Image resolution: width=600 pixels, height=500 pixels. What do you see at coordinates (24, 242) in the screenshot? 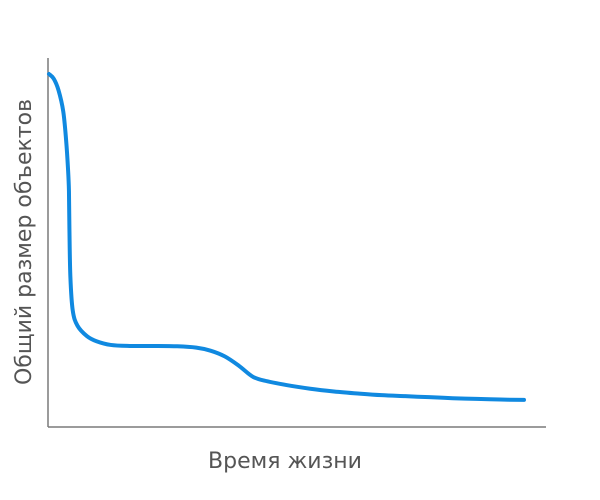
I see `y-axis-title: Общий размер объектов` at bounding box center [24, 242].